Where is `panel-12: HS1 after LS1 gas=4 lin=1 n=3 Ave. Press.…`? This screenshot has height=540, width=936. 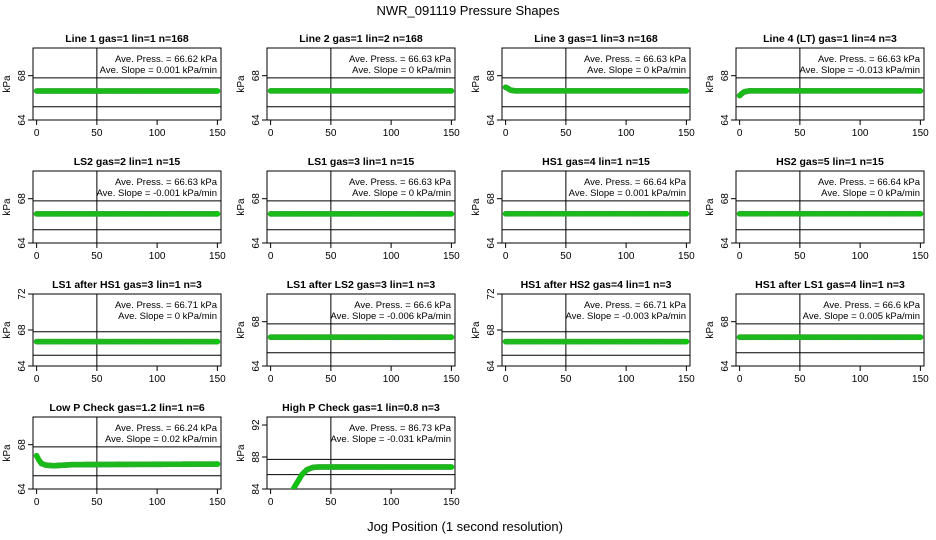
panel-12: HS1 after LS1 gas=4 lin=1 n=3 Ave. Press.… is located at coordinates (817, 332).